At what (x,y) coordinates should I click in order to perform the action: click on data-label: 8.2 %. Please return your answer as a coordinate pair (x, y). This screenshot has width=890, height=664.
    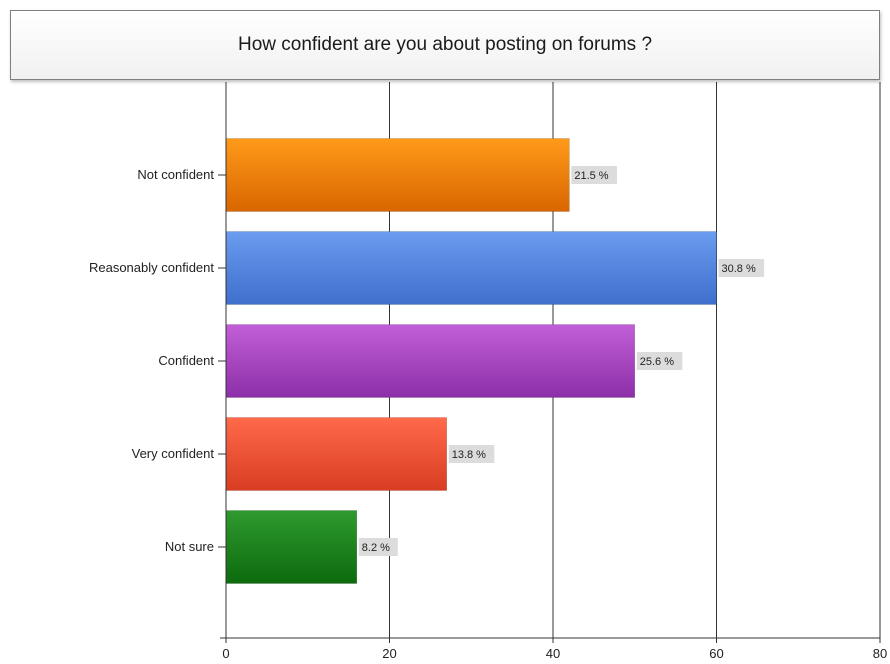
    Looking at the image, I should click on (376, 548).